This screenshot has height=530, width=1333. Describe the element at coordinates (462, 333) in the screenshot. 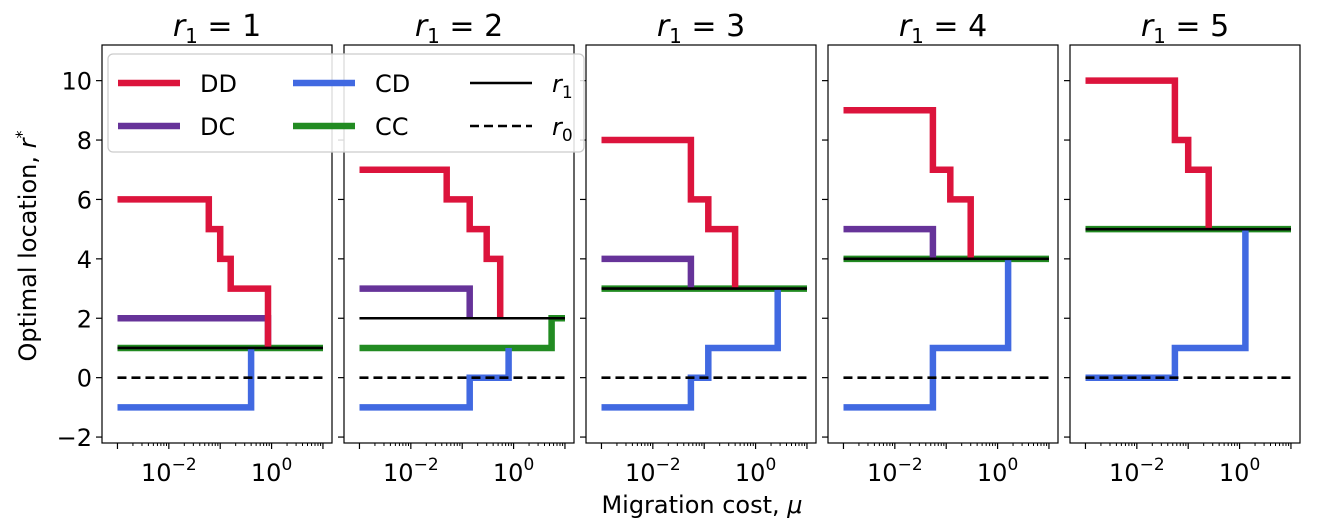

I see `series-CC` at that location.